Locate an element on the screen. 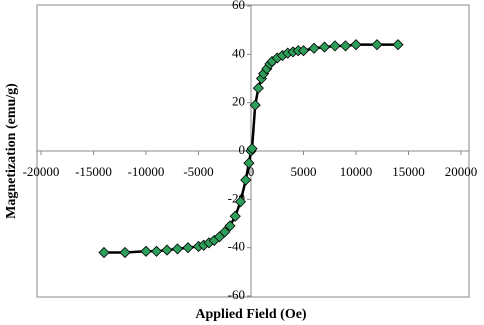  x-tick-label: 20000 is located at coordinates (461, 171).